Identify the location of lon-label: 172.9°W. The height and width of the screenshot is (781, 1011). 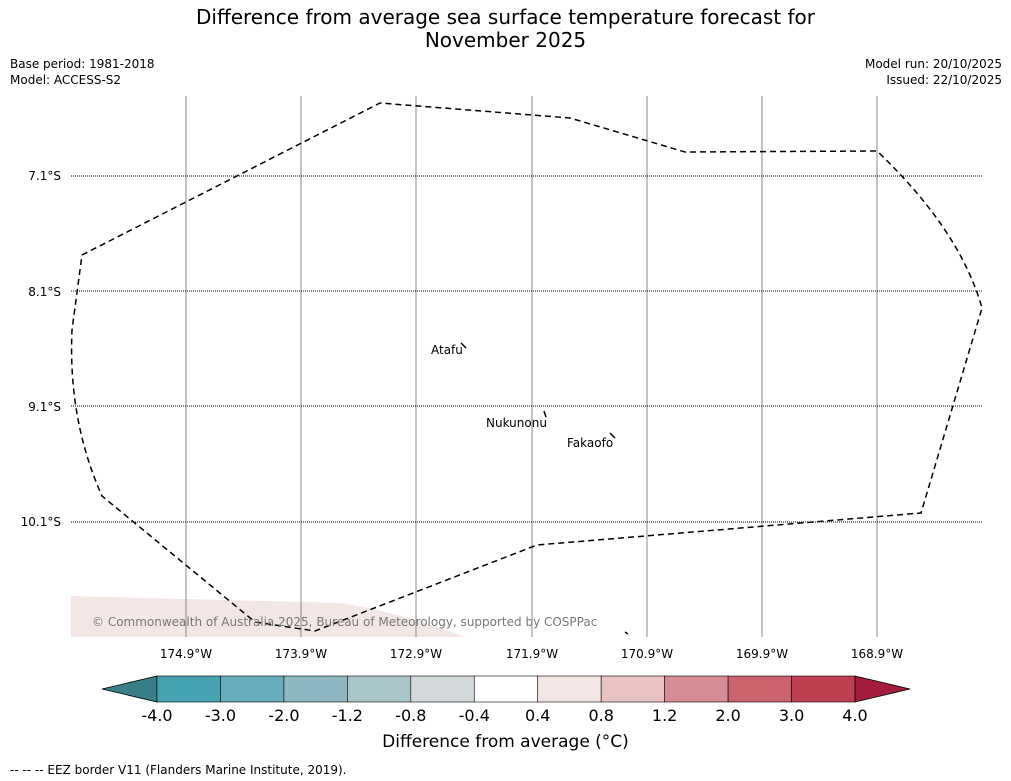
(416, 654).